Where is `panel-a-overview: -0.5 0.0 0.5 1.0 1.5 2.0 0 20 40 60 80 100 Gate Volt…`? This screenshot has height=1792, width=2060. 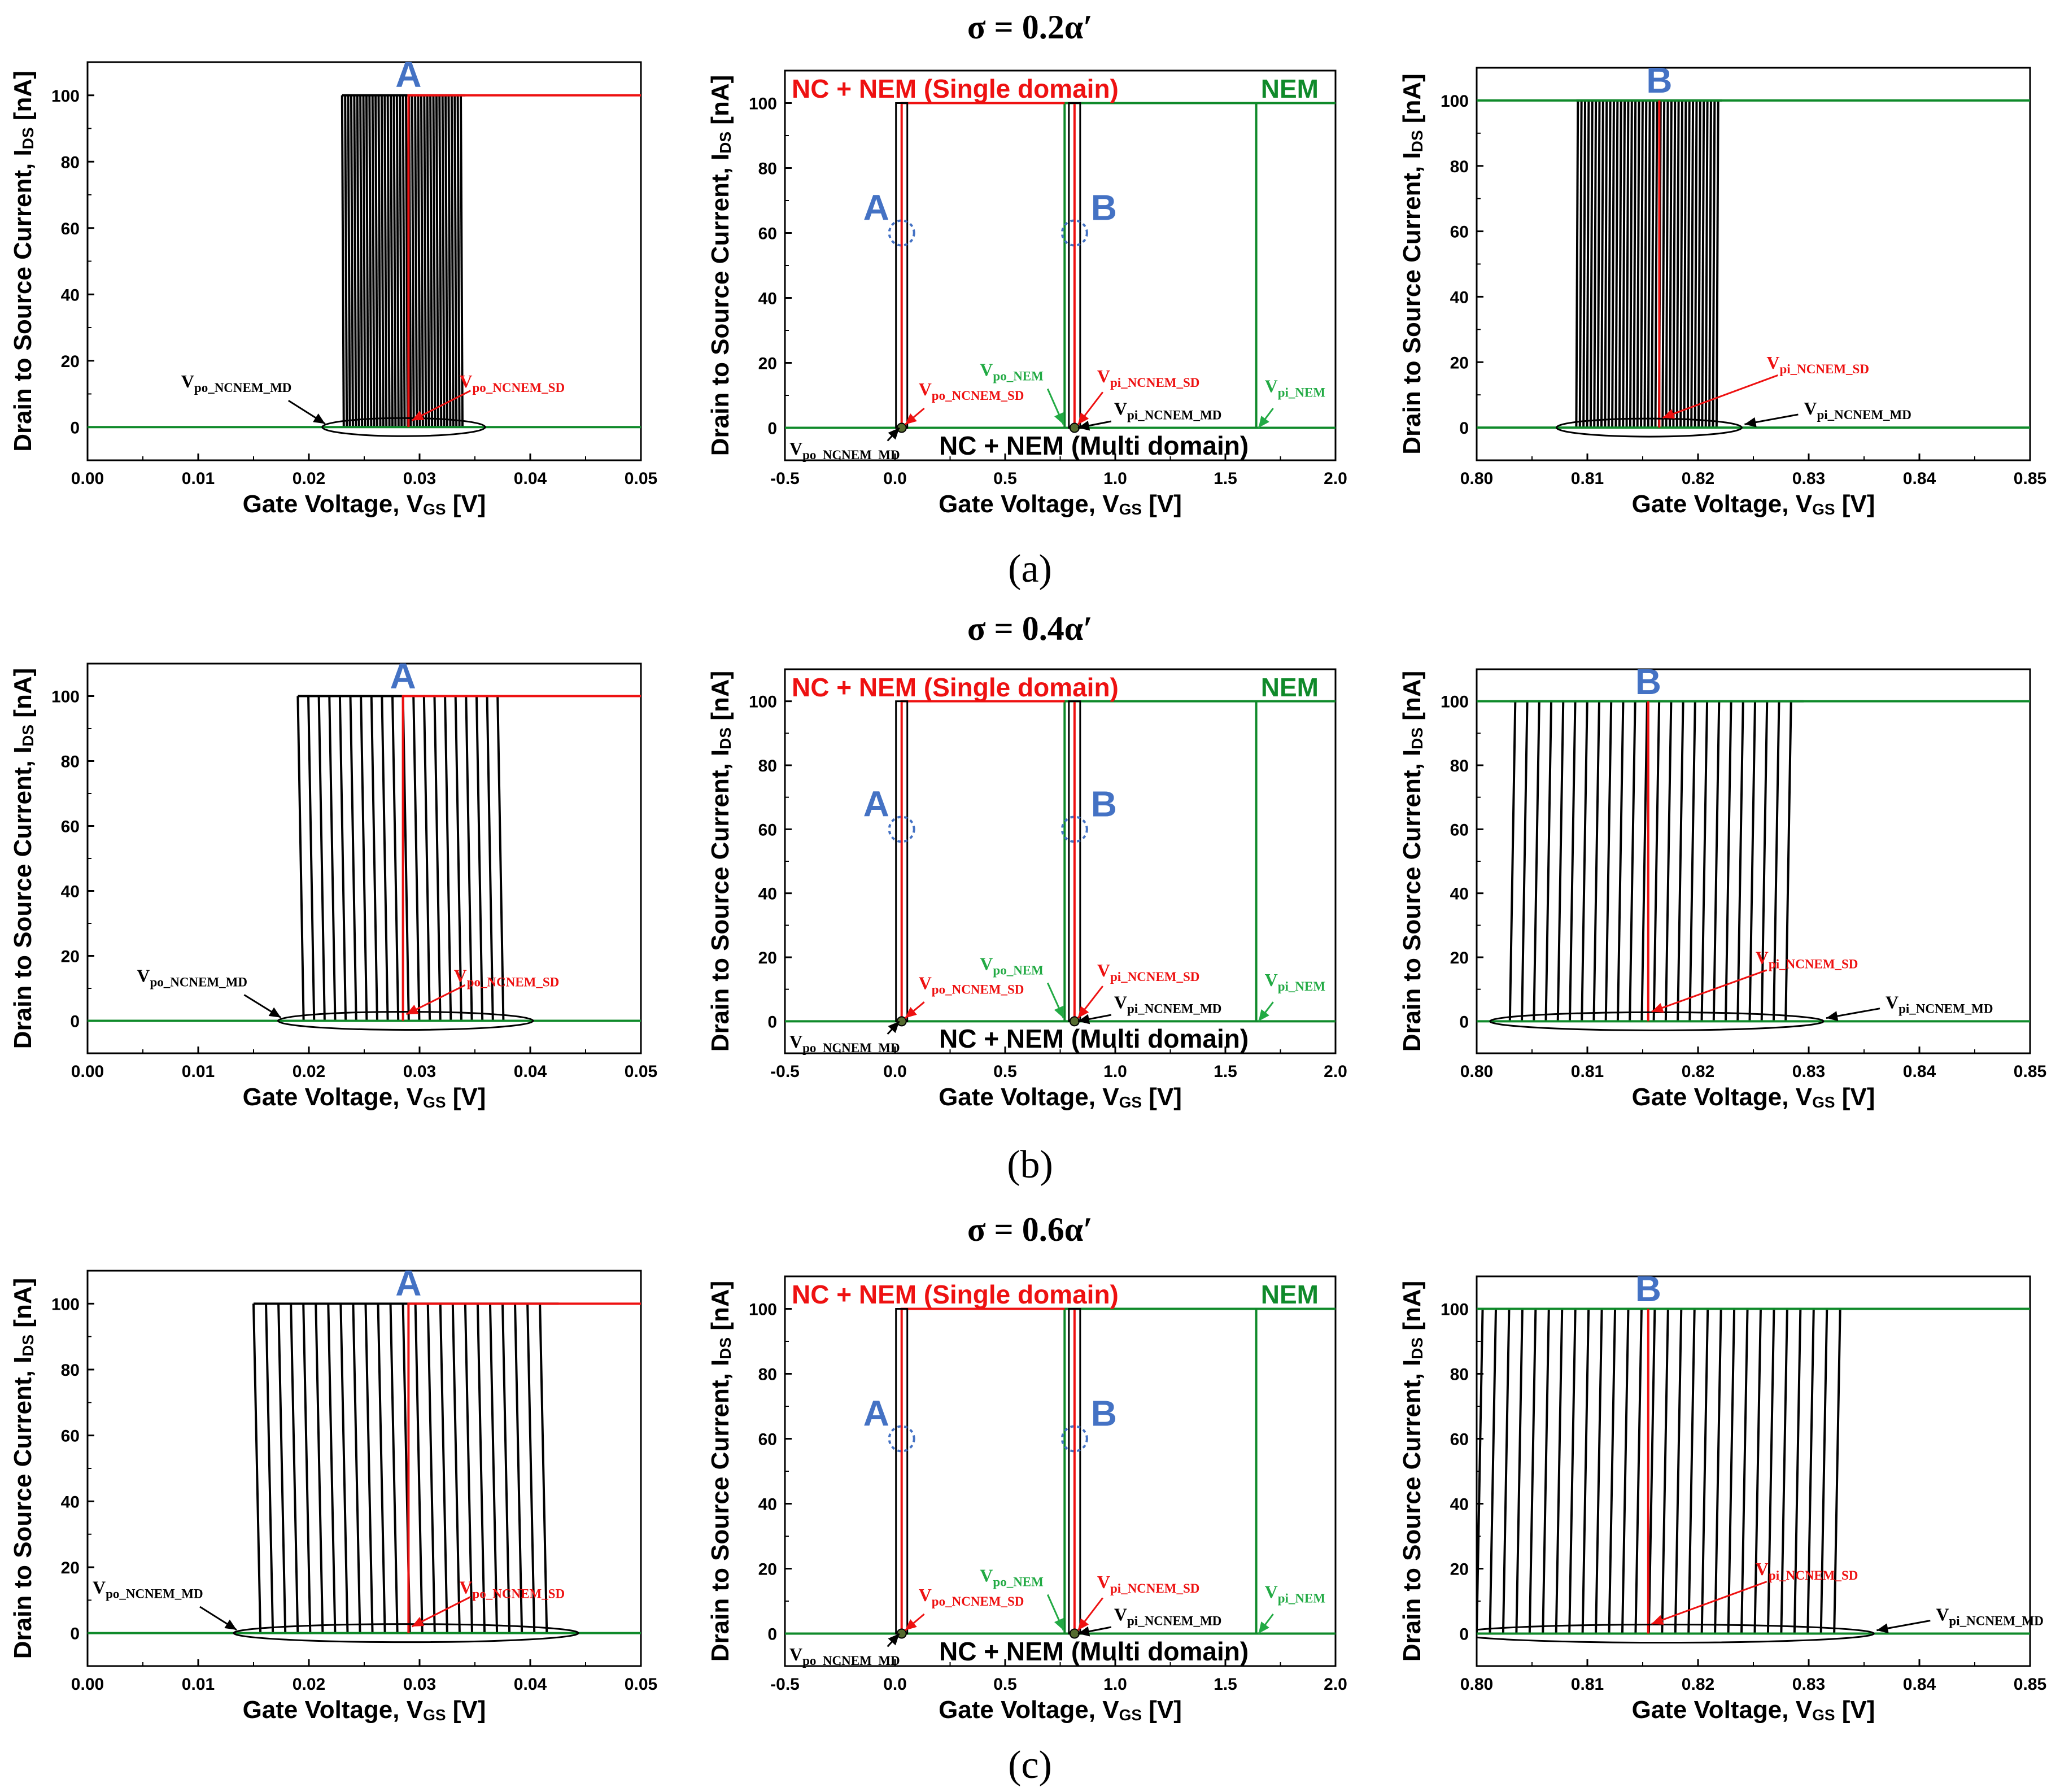
panel-a-overview: -0.5 0.0 0.5 1.0 1.5 2.0 0 20 40 60 80 100 Gate Volt… is located at coordinates (1026, 293).